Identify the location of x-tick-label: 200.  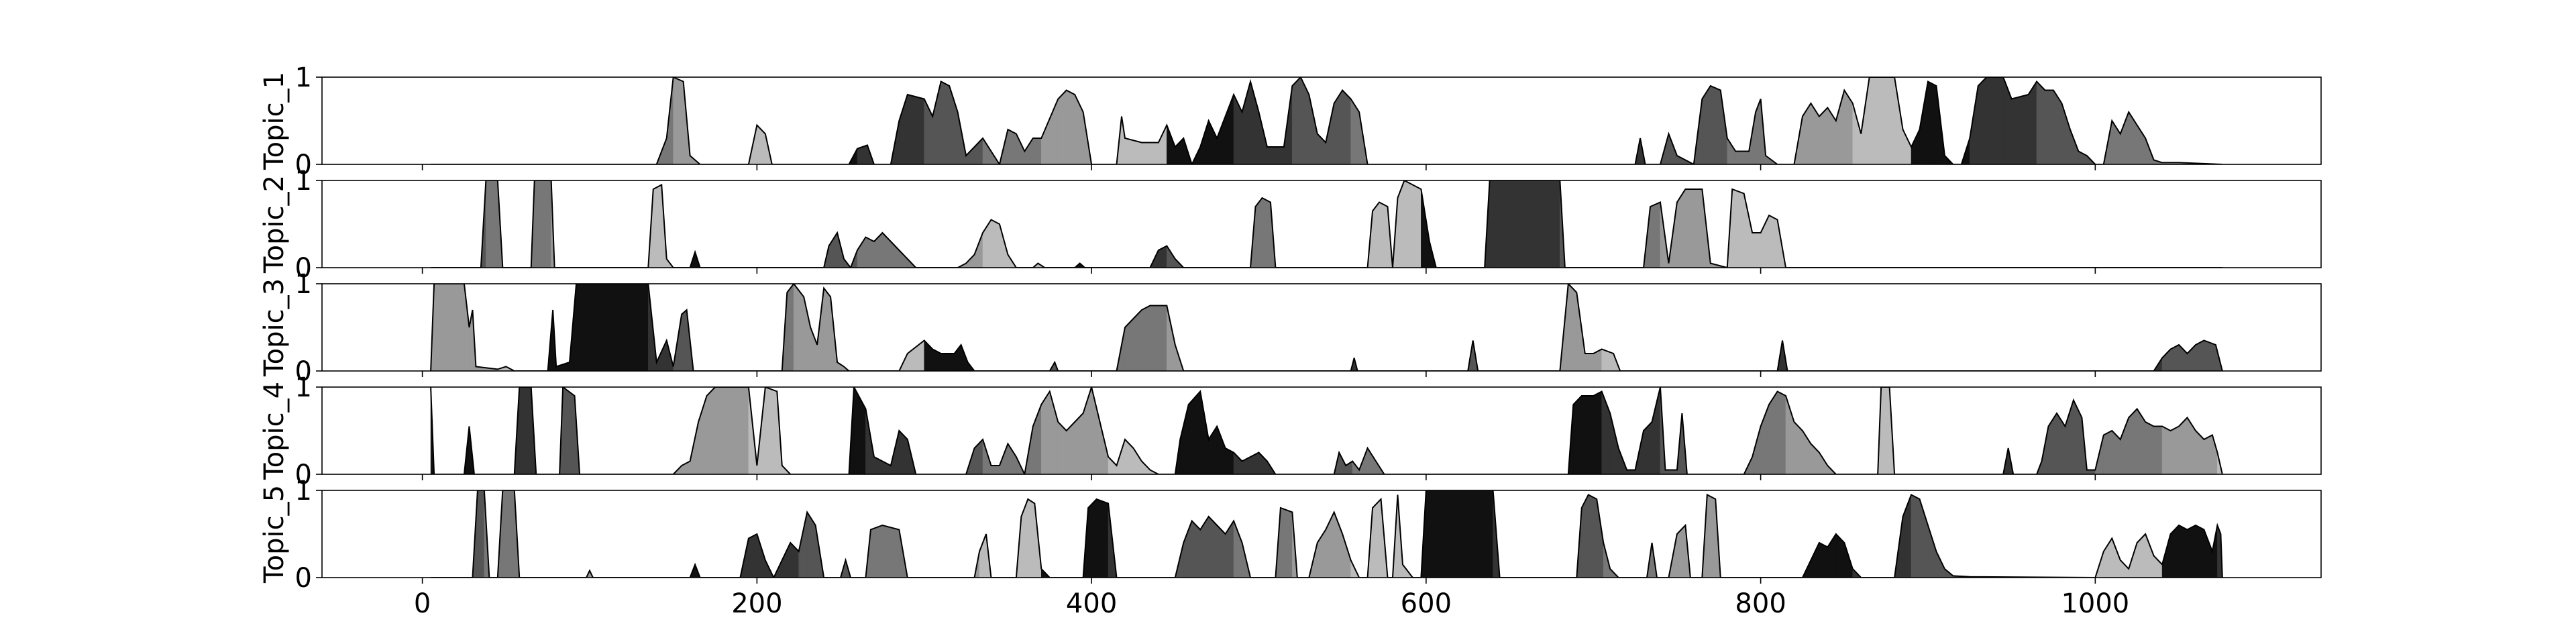
(756, 603).